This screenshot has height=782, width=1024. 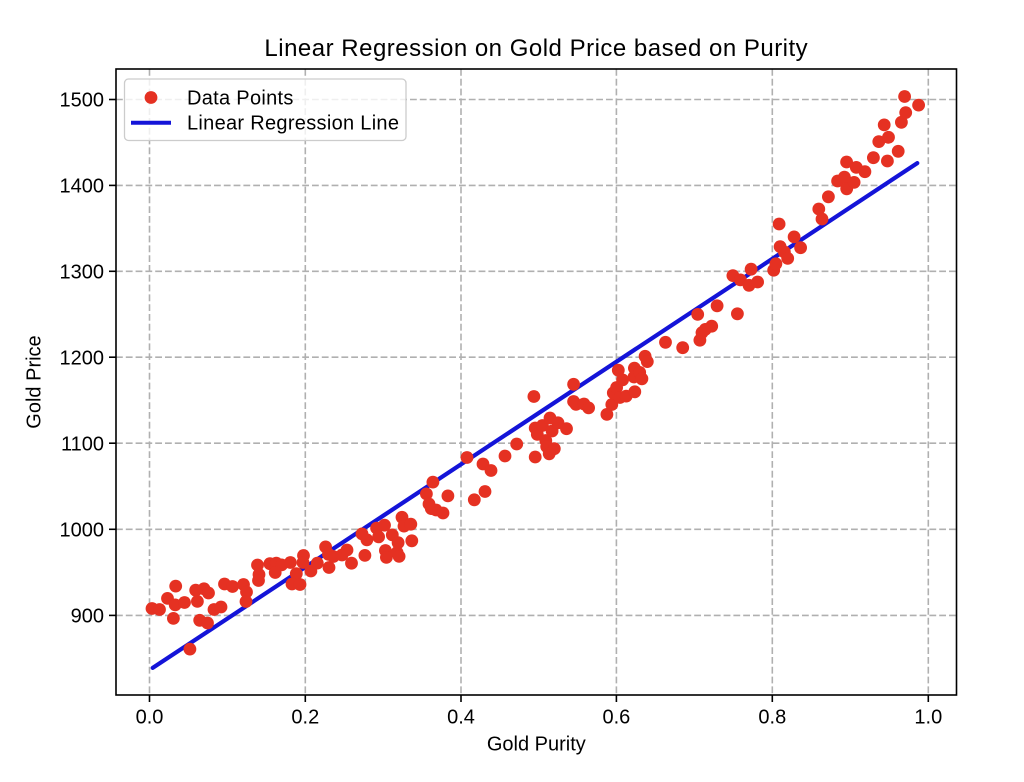 What do you see at coordinates (82, 444) in the screenshot?
I see `svg-text: 1100` at bounding box center [82, 444].